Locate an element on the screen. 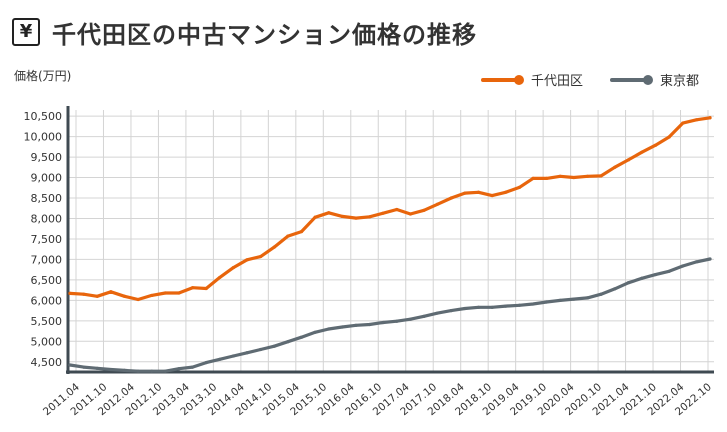 The width and height of the screenshot is (727, 432). y-tick-label: 10,000 is located at coordinates (43, 137).